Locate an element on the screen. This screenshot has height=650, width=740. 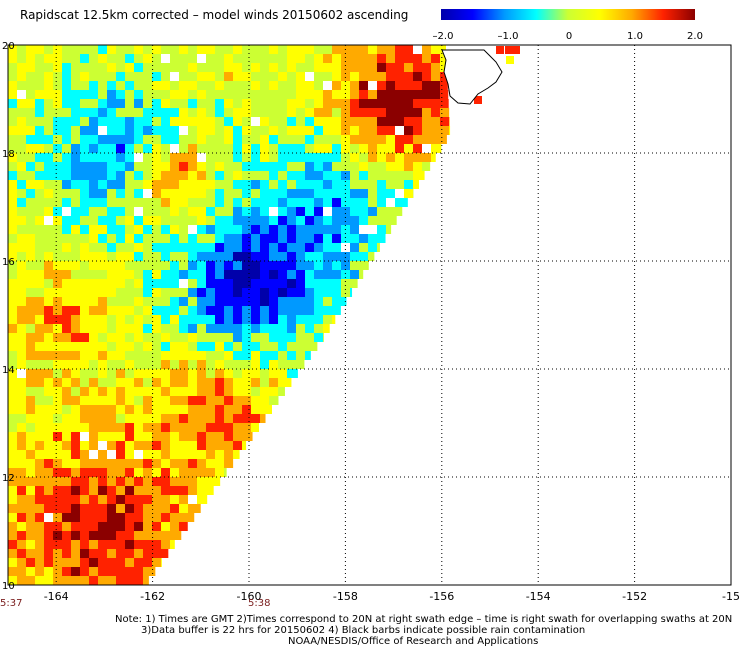
longitude-tick-label: -152 is located at coordinates (634, 596).